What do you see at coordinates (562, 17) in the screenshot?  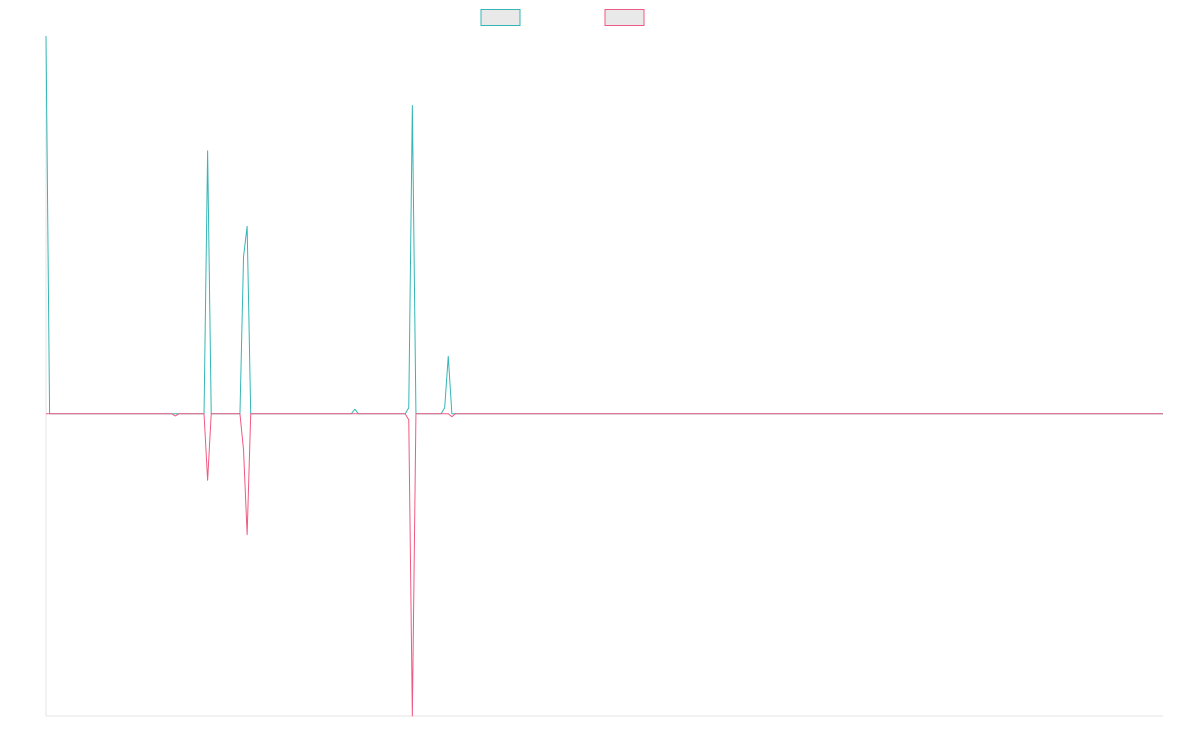 I see `legend` at bounding box center [562, 17].